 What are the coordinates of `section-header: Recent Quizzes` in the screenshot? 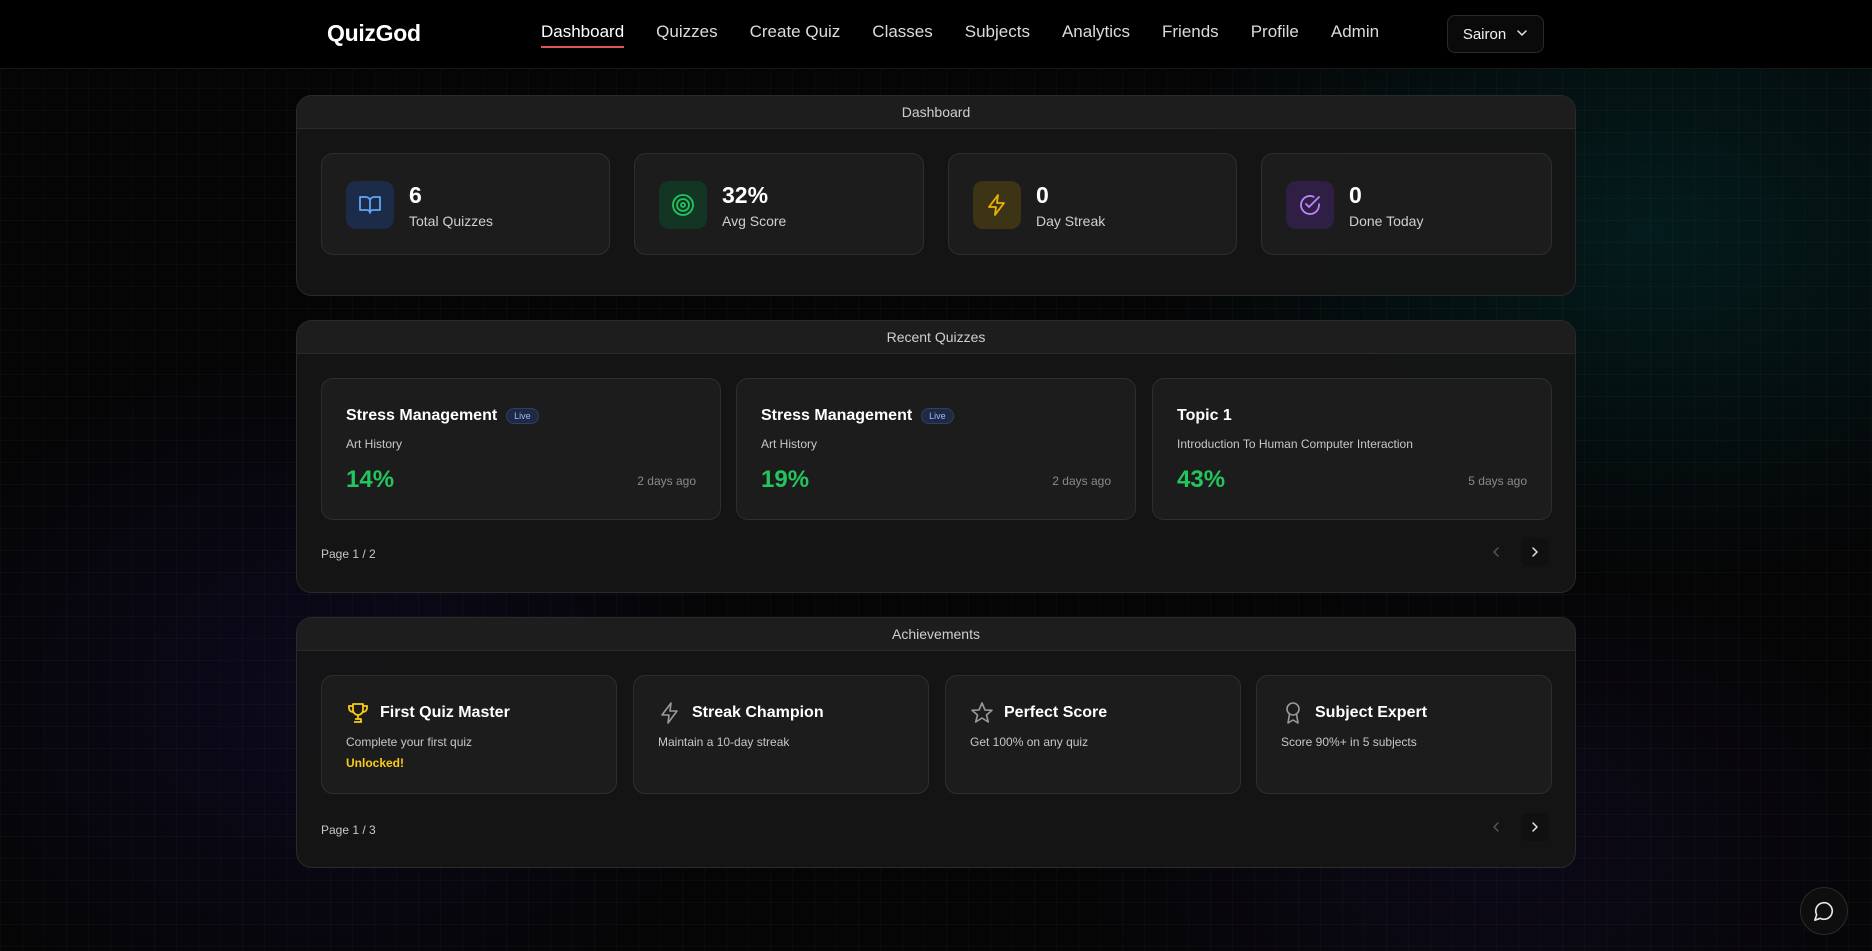 It's located at (936, 337).